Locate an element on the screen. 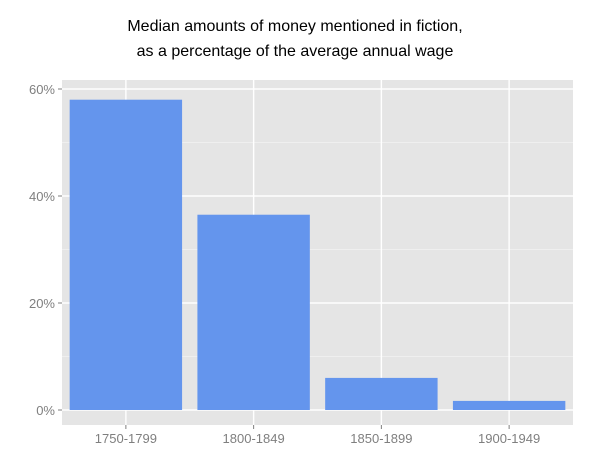  y-tick-label: 40% is located at coordinates (42, 196).